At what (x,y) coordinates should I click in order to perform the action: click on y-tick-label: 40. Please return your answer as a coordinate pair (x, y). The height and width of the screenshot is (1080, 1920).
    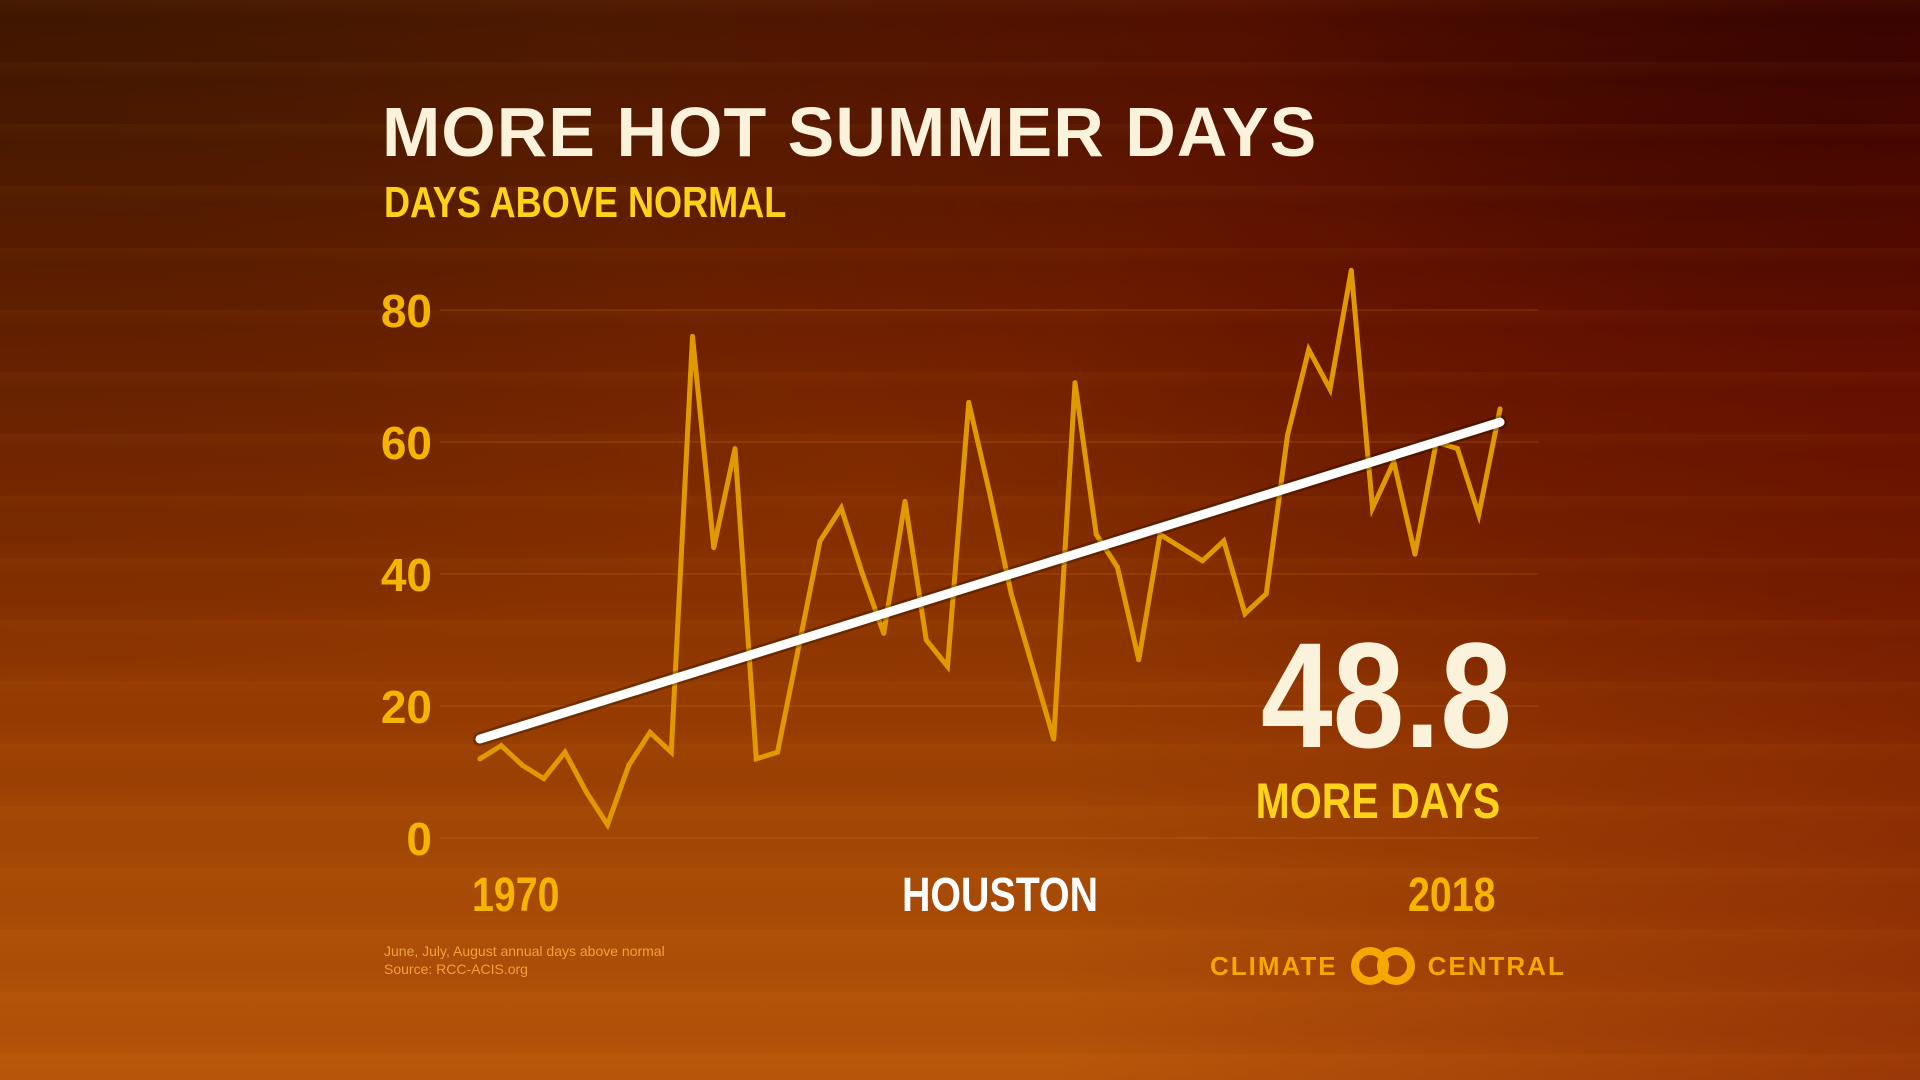
    Looking at the image, I should click on (406, 575).